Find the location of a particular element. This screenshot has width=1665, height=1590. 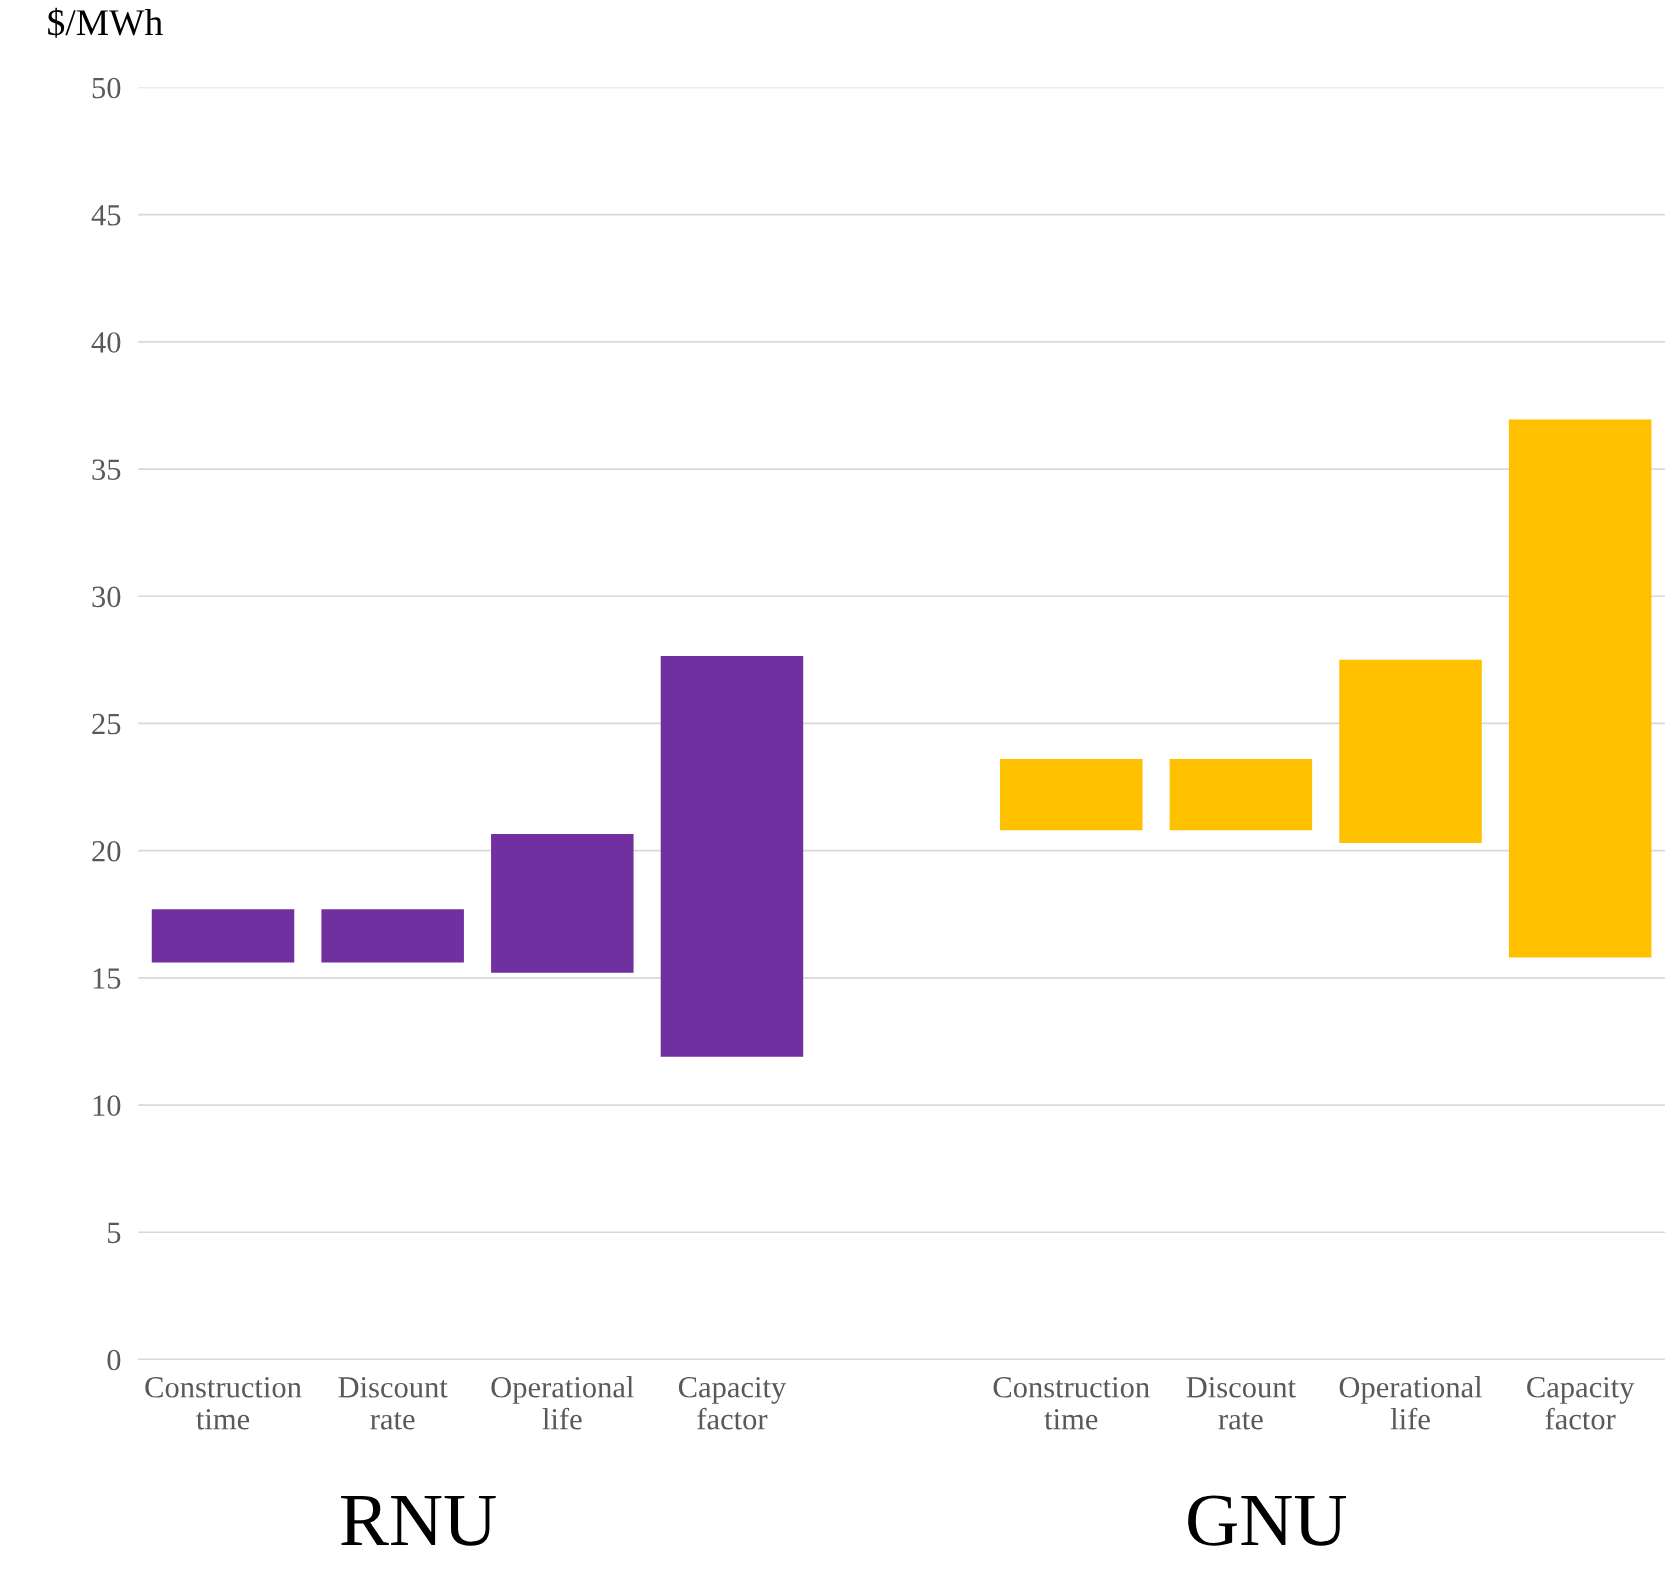

text: RNU is located at coordinates (418, 1520).